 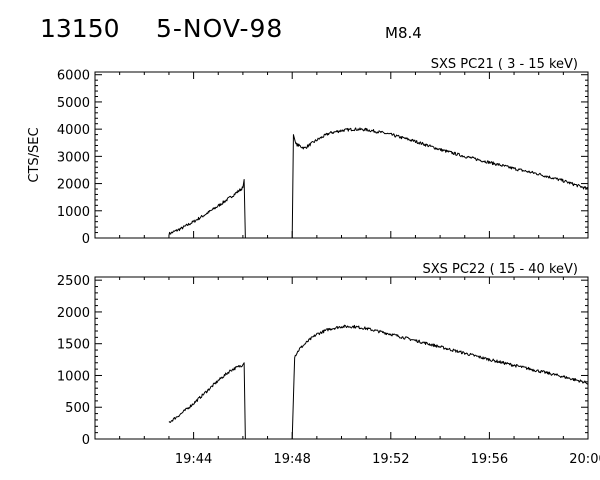 What do you see at coordinates (80, 28) in the screenshot?
I see `event-id: 13150` at bounding box center [80, 28].